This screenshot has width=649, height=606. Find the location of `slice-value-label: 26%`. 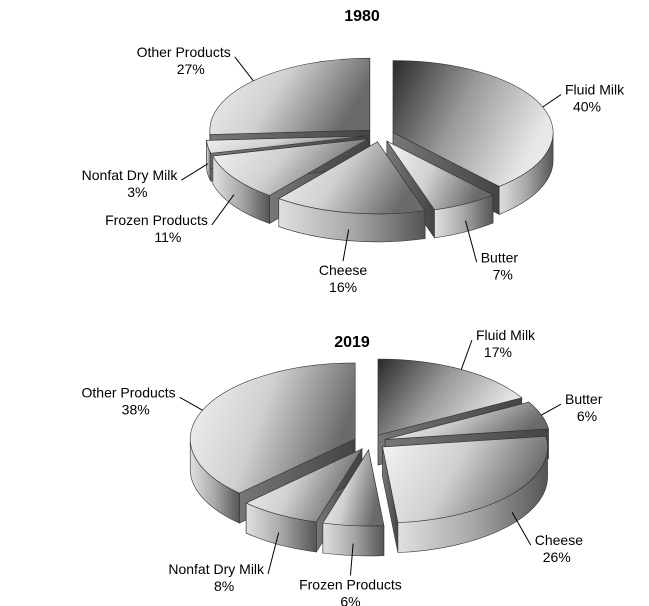

slice-value-label: 26% is located at coordinates (557, 557).